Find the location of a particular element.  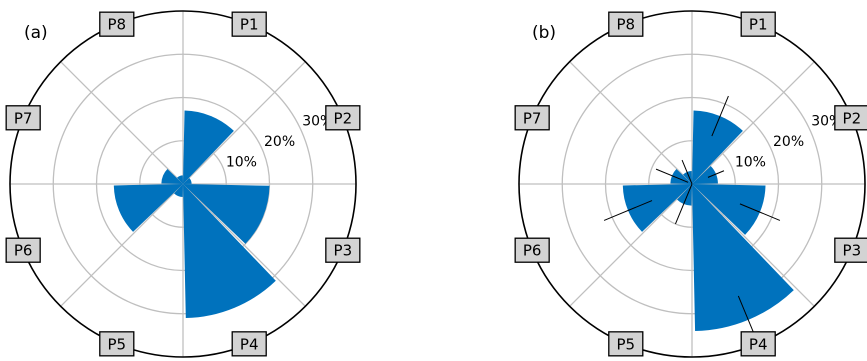

error-bar-p5 is located at coordinates (683, 204).